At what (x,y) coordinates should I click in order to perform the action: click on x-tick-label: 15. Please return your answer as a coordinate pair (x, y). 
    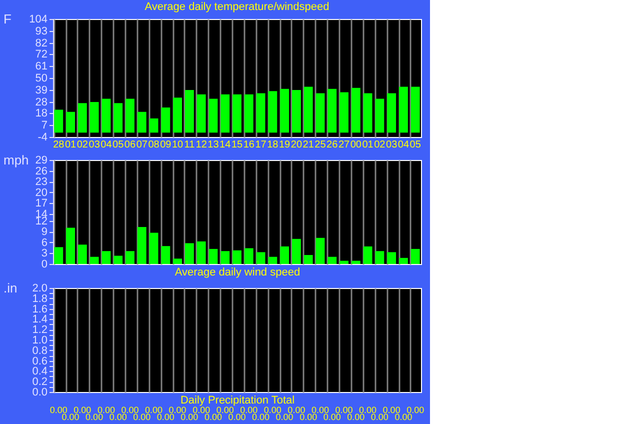
    Looking at the image, I should click on (237, 145).